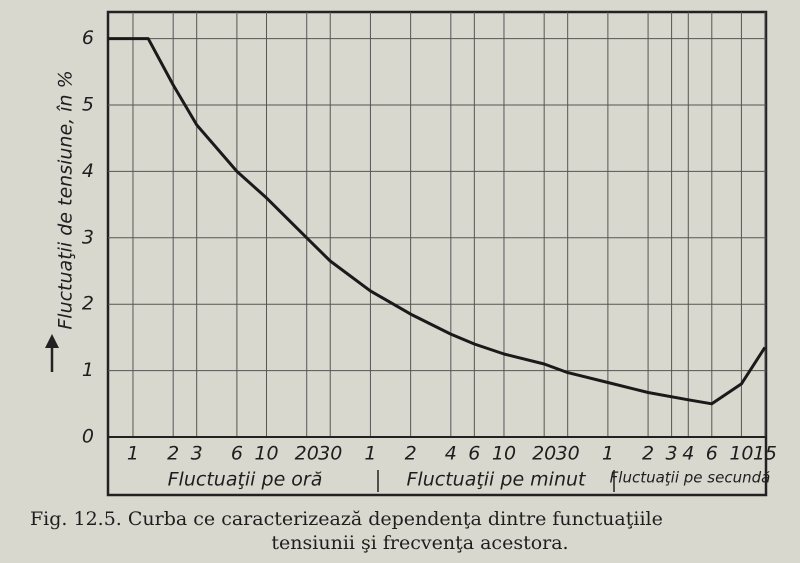 Image resolution: width=800 pixels, height=563 pixels. I want to click on y-tick-label: 4, so click(88, 171).